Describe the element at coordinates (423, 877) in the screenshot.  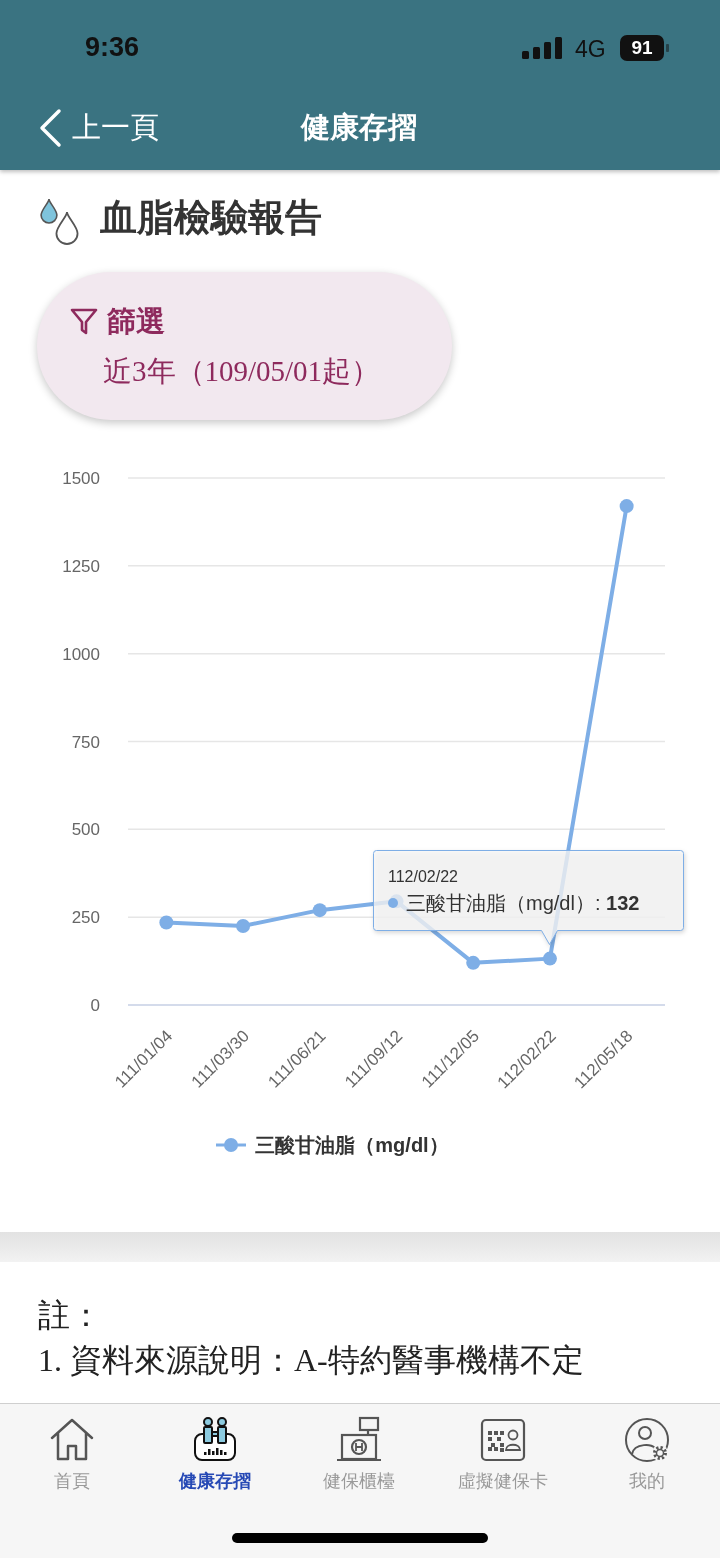
I see `annotation: 112/02/22` at that location.